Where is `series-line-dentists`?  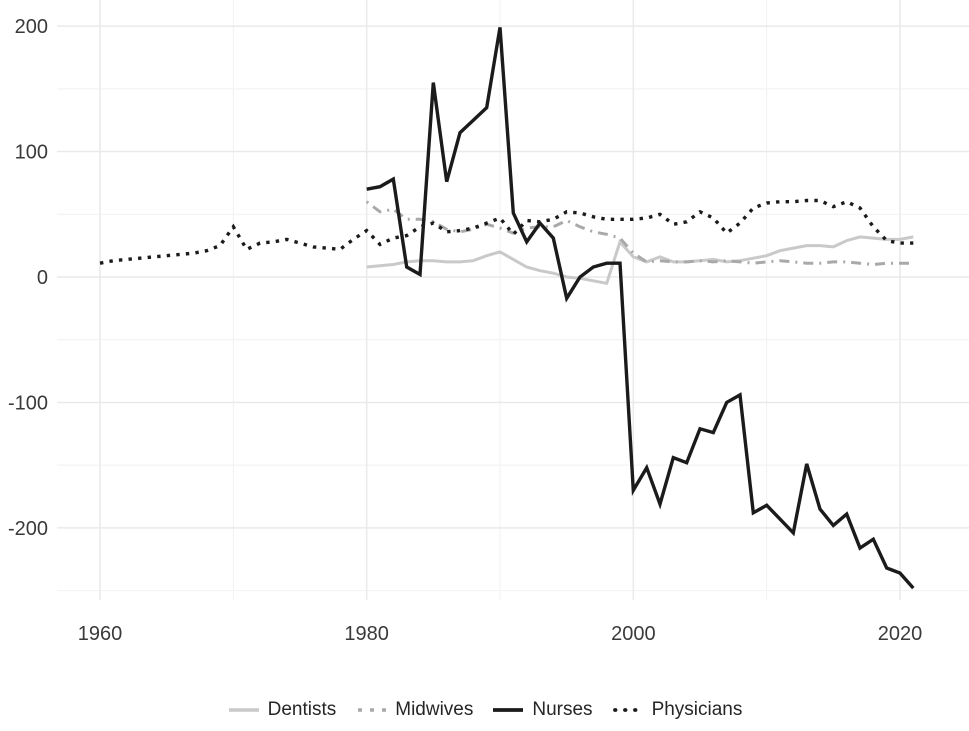
series-line-dentists is located at coordinates (640, 260).